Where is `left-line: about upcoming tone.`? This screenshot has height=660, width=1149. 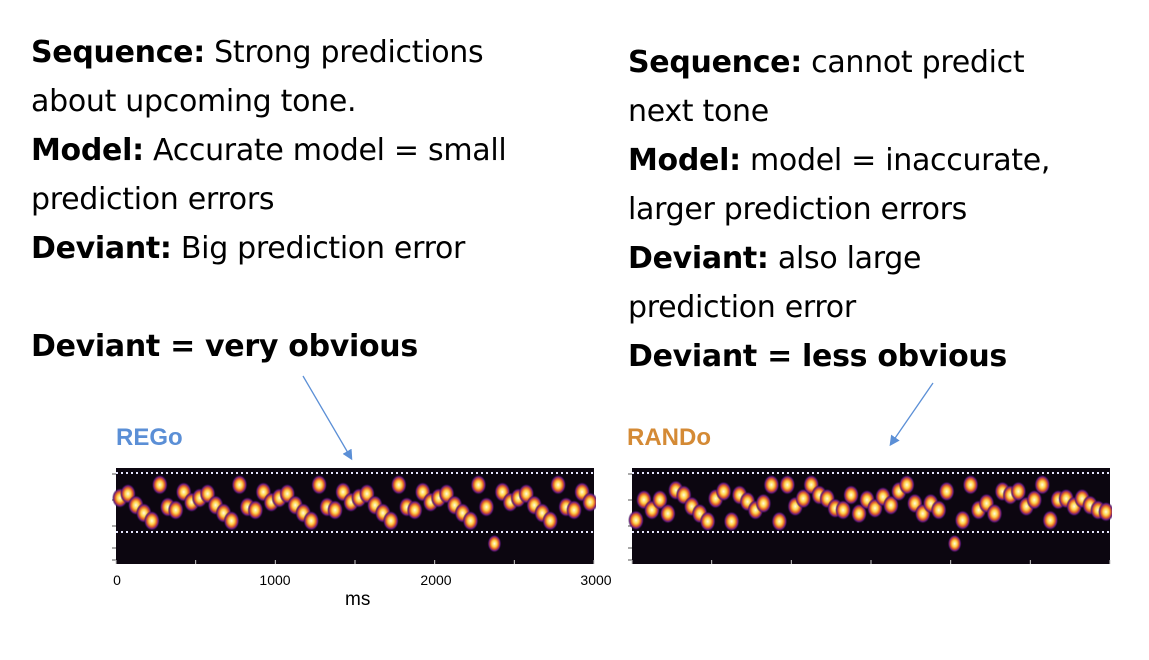 left-line: about upcoming tone. is located at coordinates (268, 101).